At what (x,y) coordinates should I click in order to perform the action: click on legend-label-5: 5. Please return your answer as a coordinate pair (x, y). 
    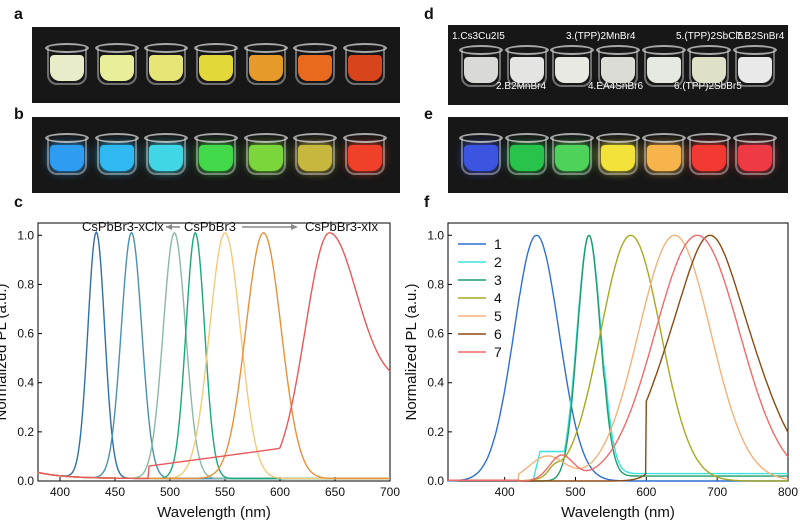
    Looking at the image, I should click on (498, 316).